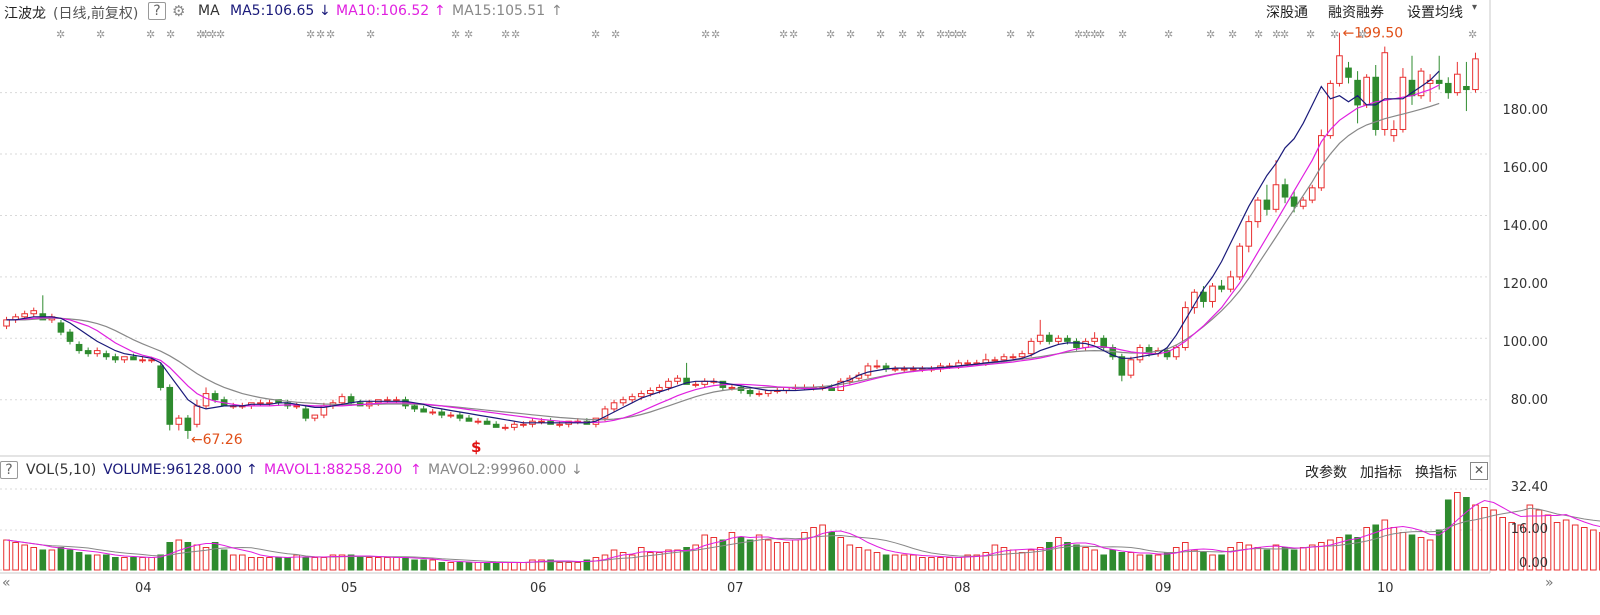 The image size is (1600, 615). What do you see at coordinates (1525, 342) in the screenshot?
I see `price-tick: 100.00` at bounding box center [1525, 342].